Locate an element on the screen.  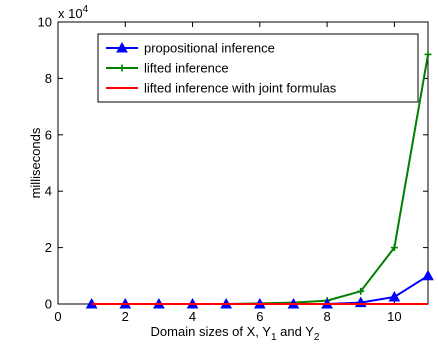
y-tick-label: 8 is located at coordinates (48, 78).